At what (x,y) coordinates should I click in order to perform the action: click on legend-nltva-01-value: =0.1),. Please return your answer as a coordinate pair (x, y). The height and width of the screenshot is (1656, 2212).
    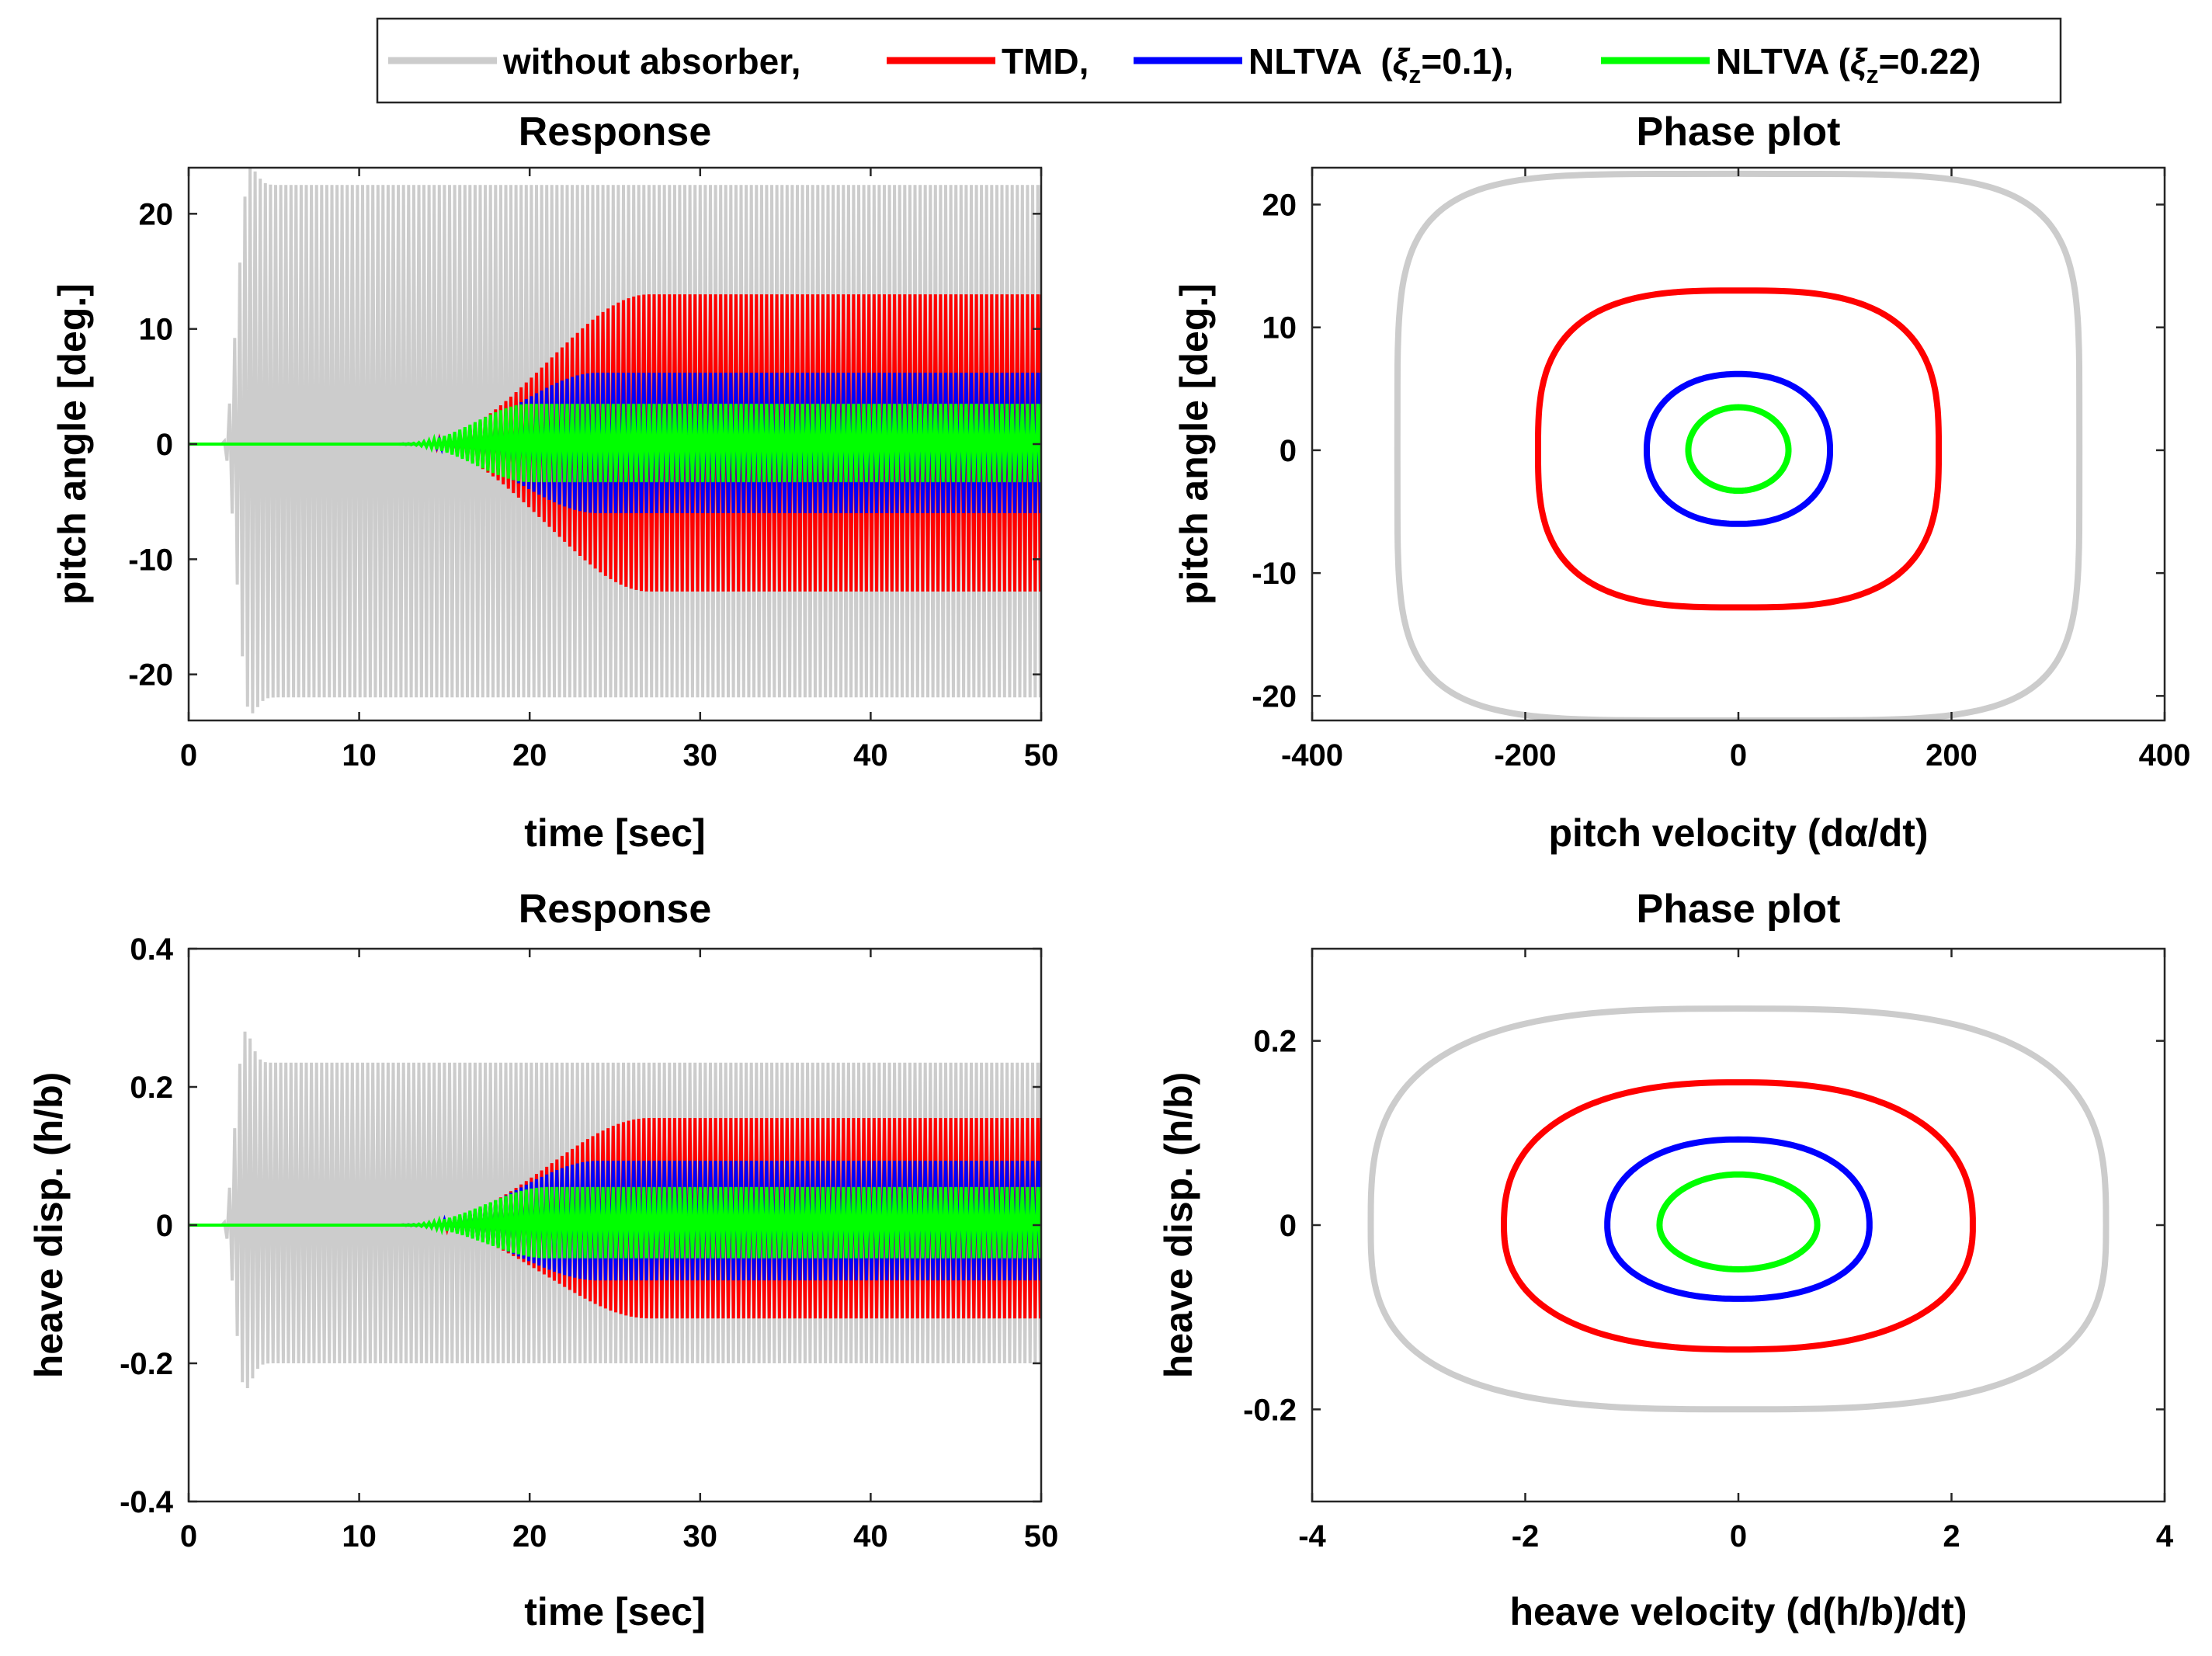
    Looking at the image, I should click on (1467, 61).